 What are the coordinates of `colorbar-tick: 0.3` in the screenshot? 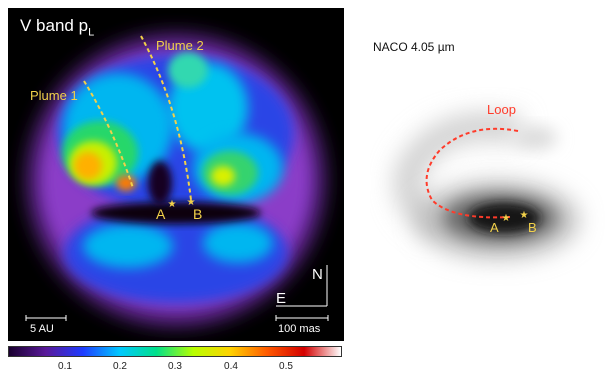 It's located at (175, 366).